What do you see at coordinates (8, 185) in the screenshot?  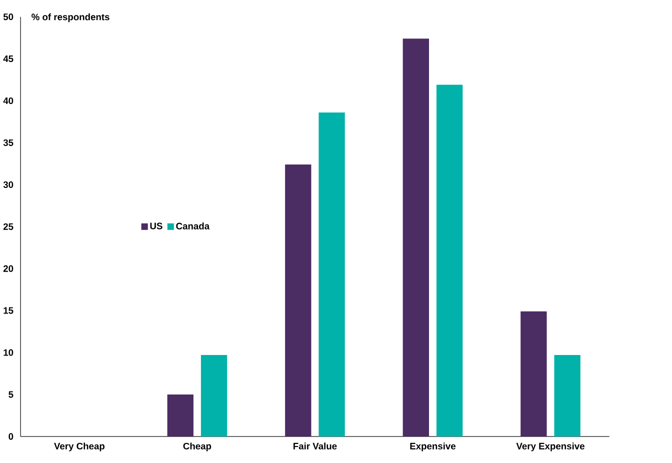 I see `y-tick-label: 30` at bounding box center [8, 185].